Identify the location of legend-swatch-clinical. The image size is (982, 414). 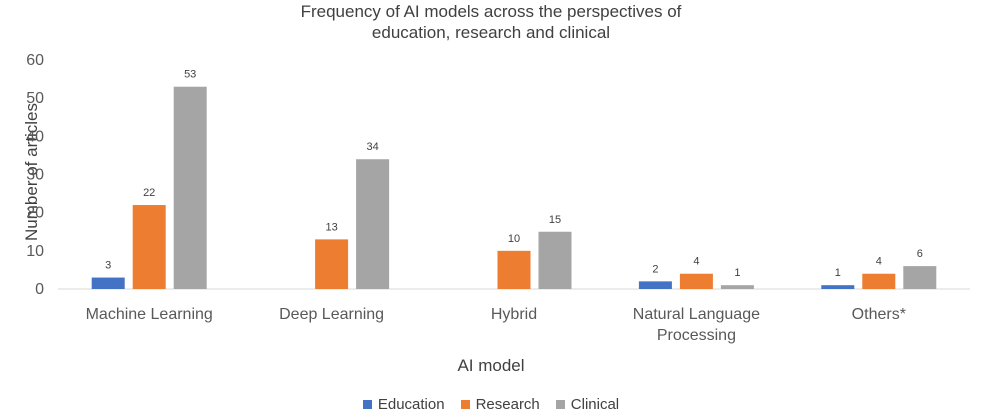
(560, 404).